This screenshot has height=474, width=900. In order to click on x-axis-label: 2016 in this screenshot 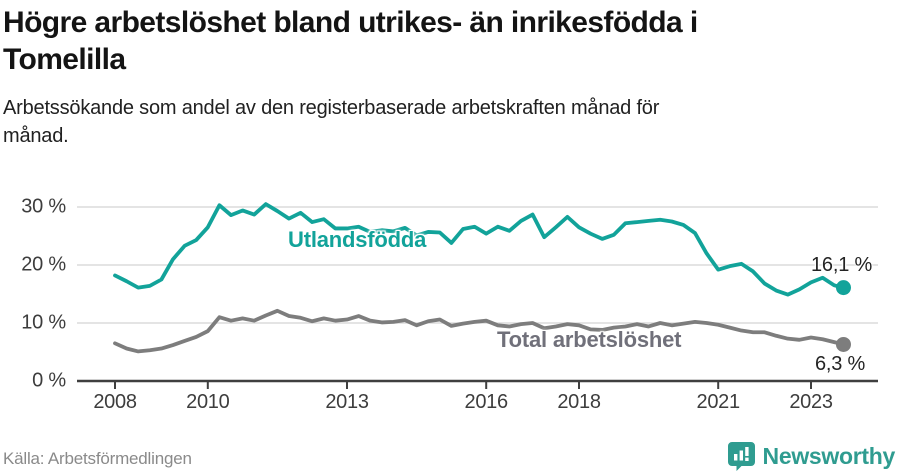, I will do `click(486, 402)`.